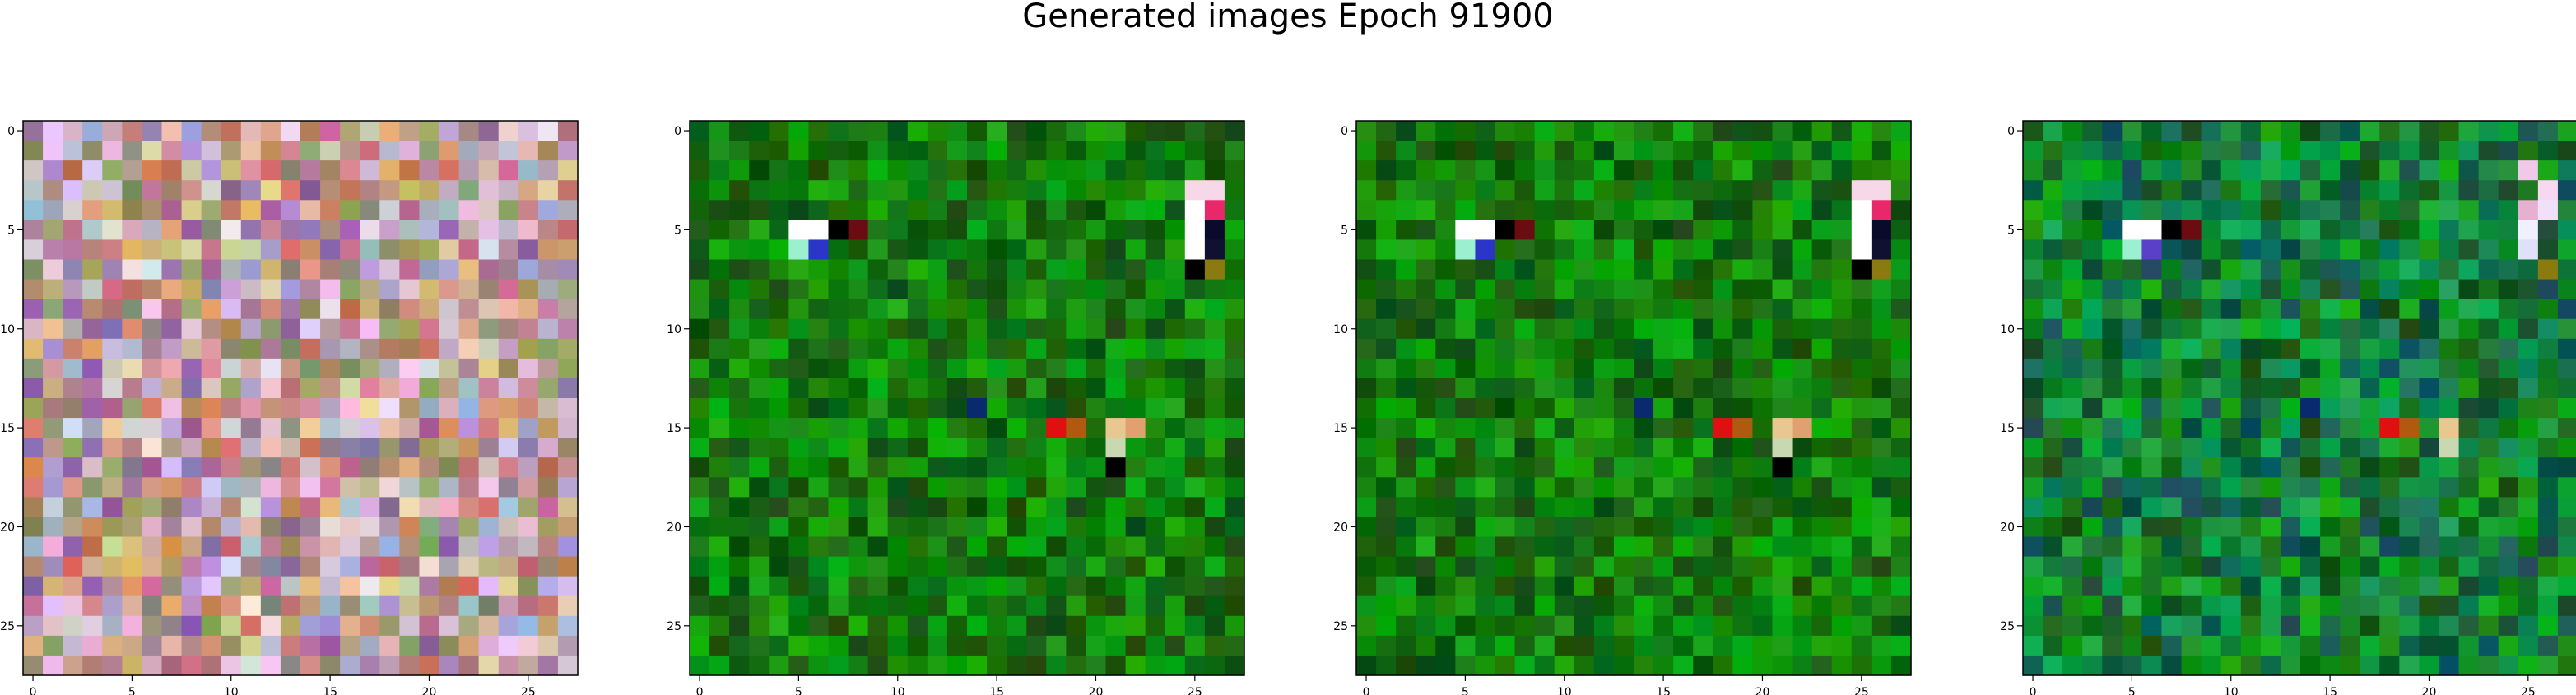 The image size is (2576, 695). What do you see at coordinates (798, 690) in the screenshot?
I see `x-tick-label: 5` at bounding box center [798, 690].